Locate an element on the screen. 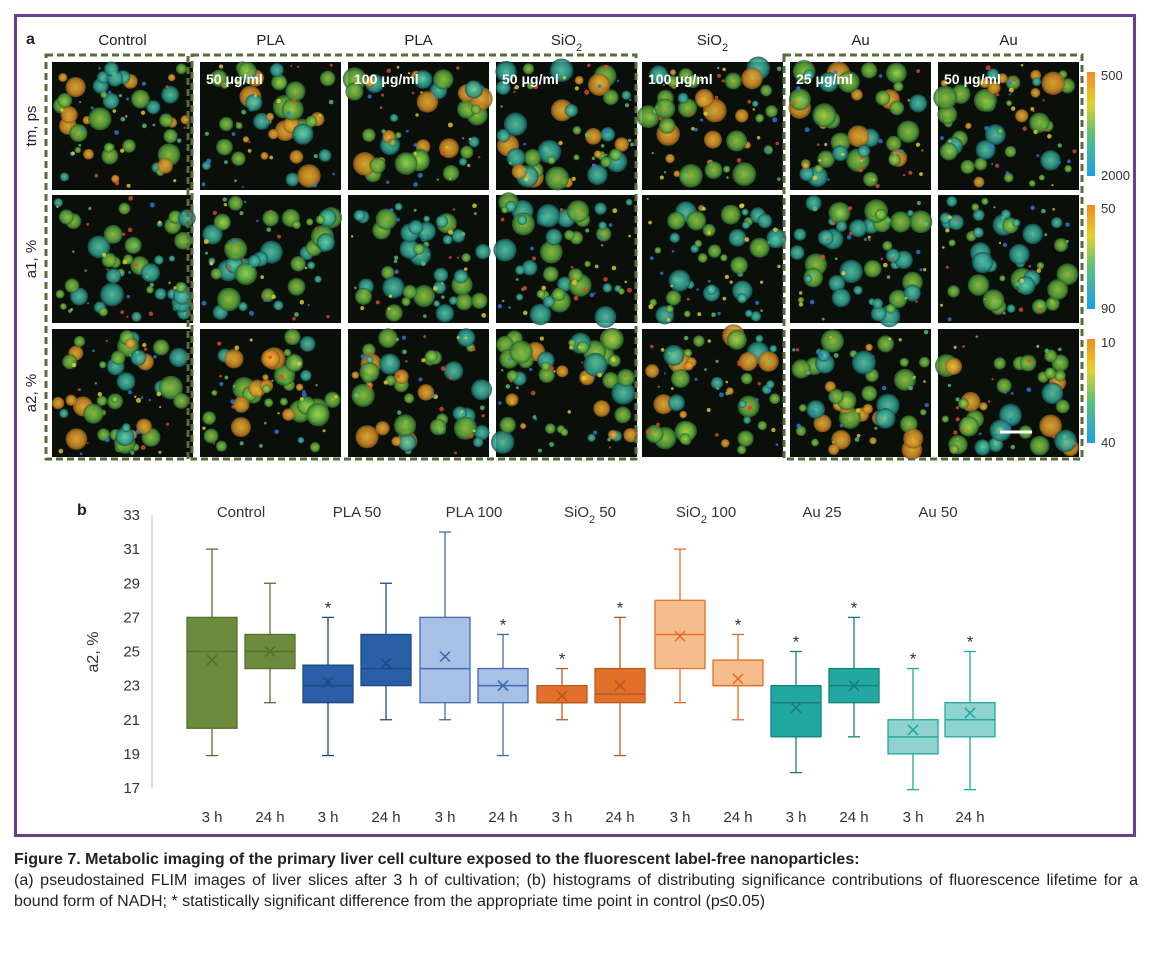 The width and height of the screenshot is (1153, 969). concentration-label-c6: 50 μg/ml is located at coordinates (972, 79).